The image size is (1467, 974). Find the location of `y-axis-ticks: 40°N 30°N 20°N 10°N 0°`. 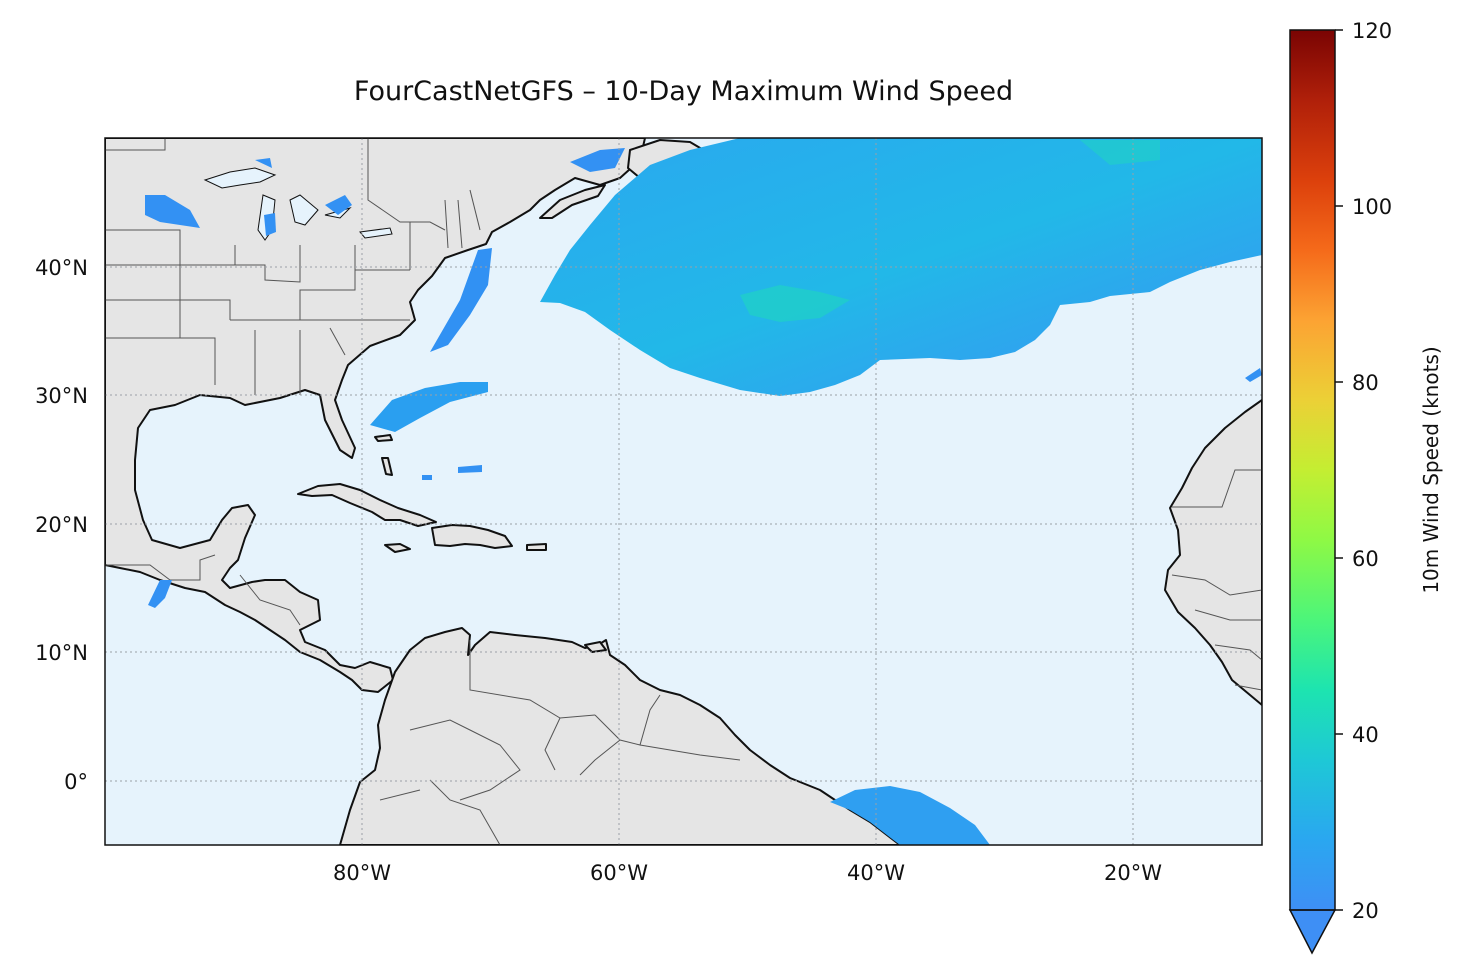

y-axis-ticks: 40°N 30°N 20°N 10°N 0° is located at coordinates (61, 525).